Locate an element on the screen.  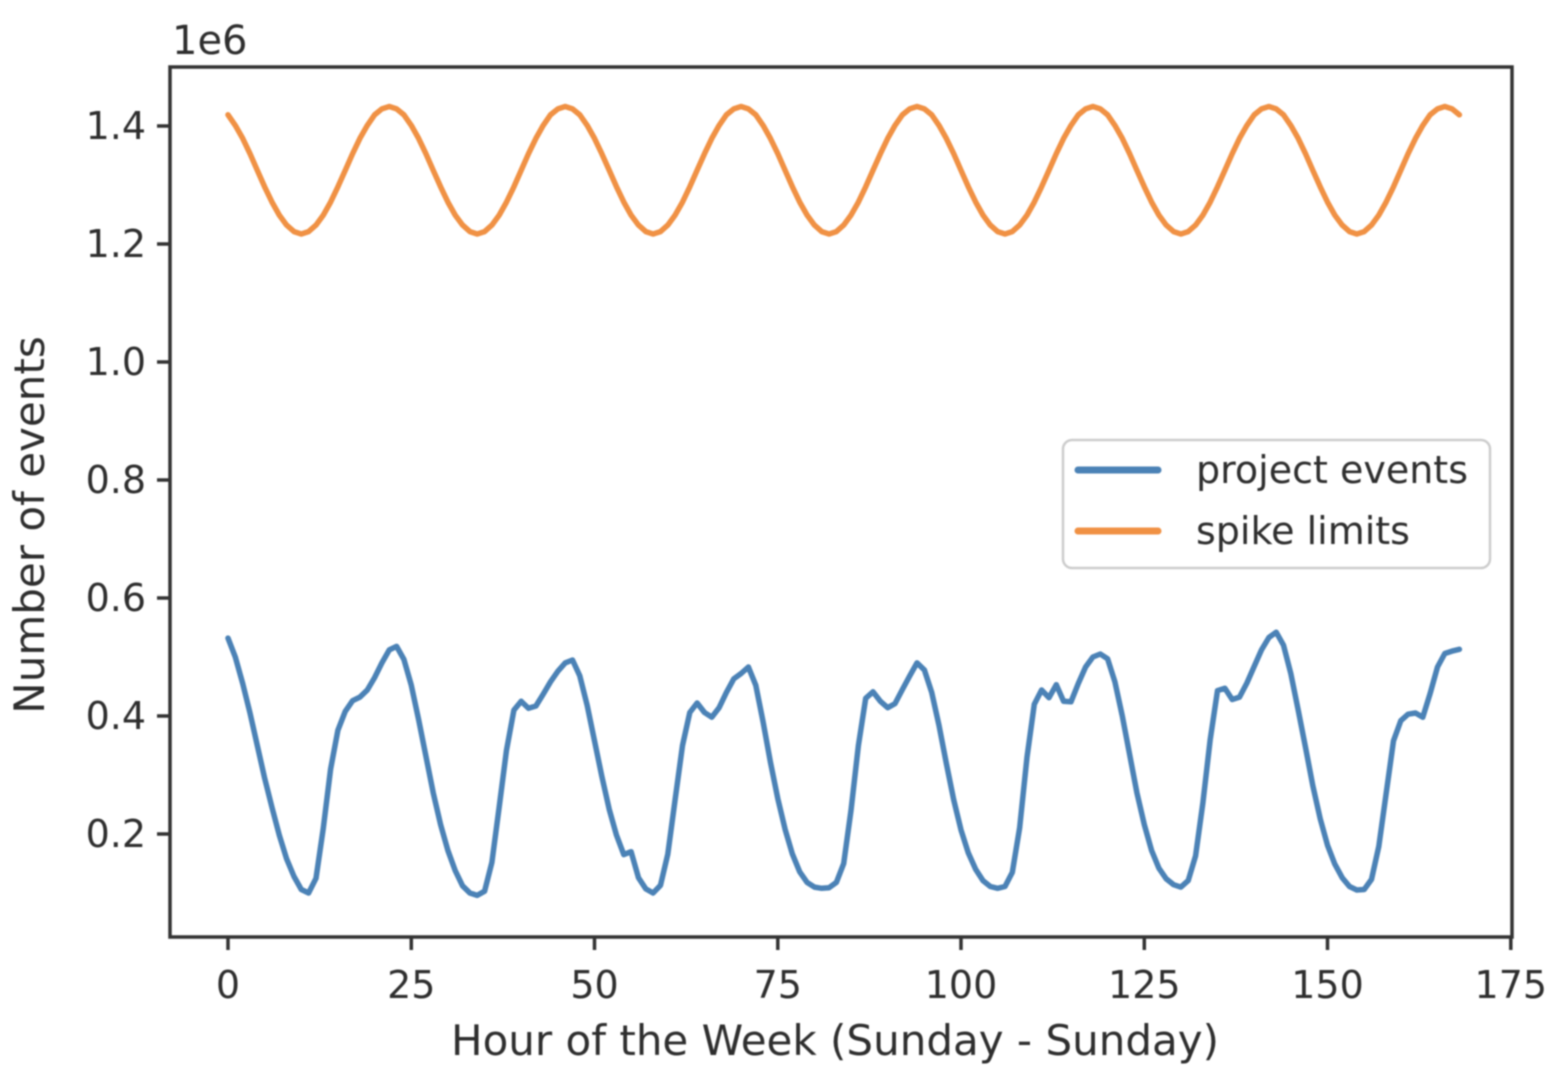
legend: project events spike limits is located at coordinates (1276, 504).